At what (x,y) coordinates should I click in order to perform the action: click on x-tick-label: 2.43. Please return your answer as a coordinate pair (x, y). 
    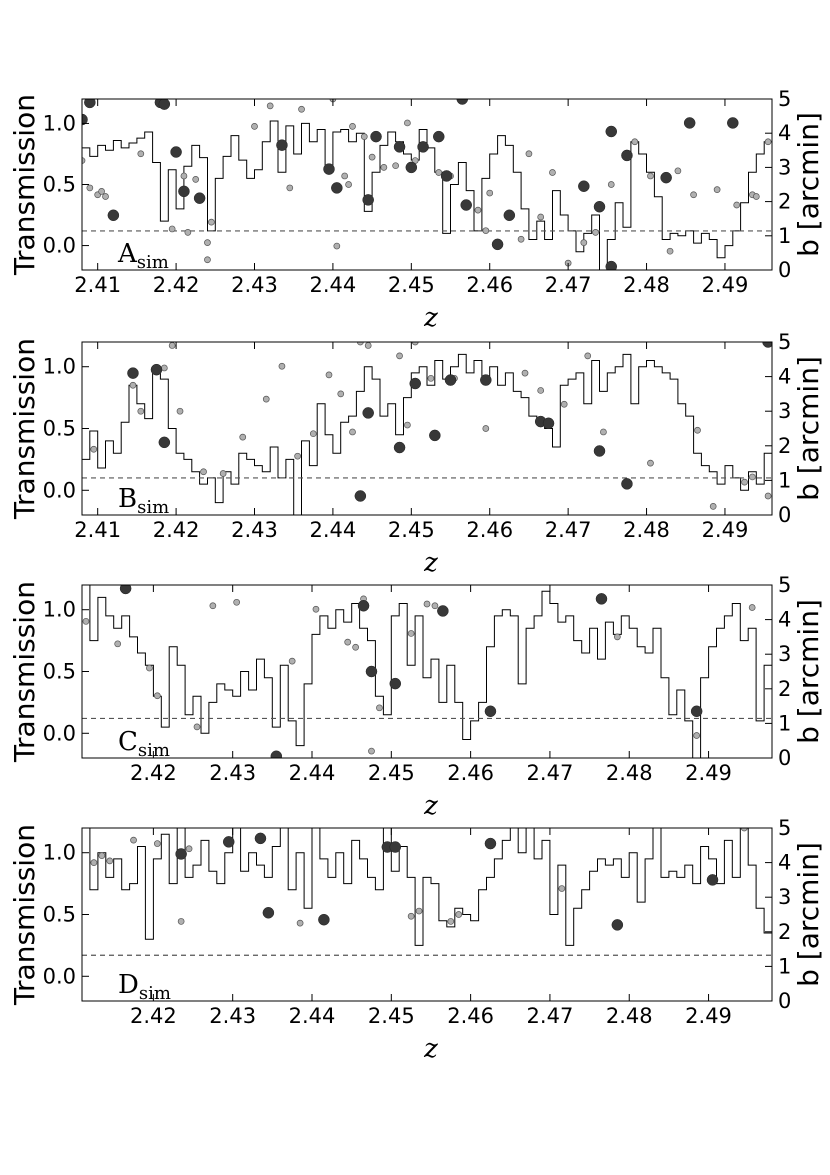
    Looking at the image, I should click on (254, 285).